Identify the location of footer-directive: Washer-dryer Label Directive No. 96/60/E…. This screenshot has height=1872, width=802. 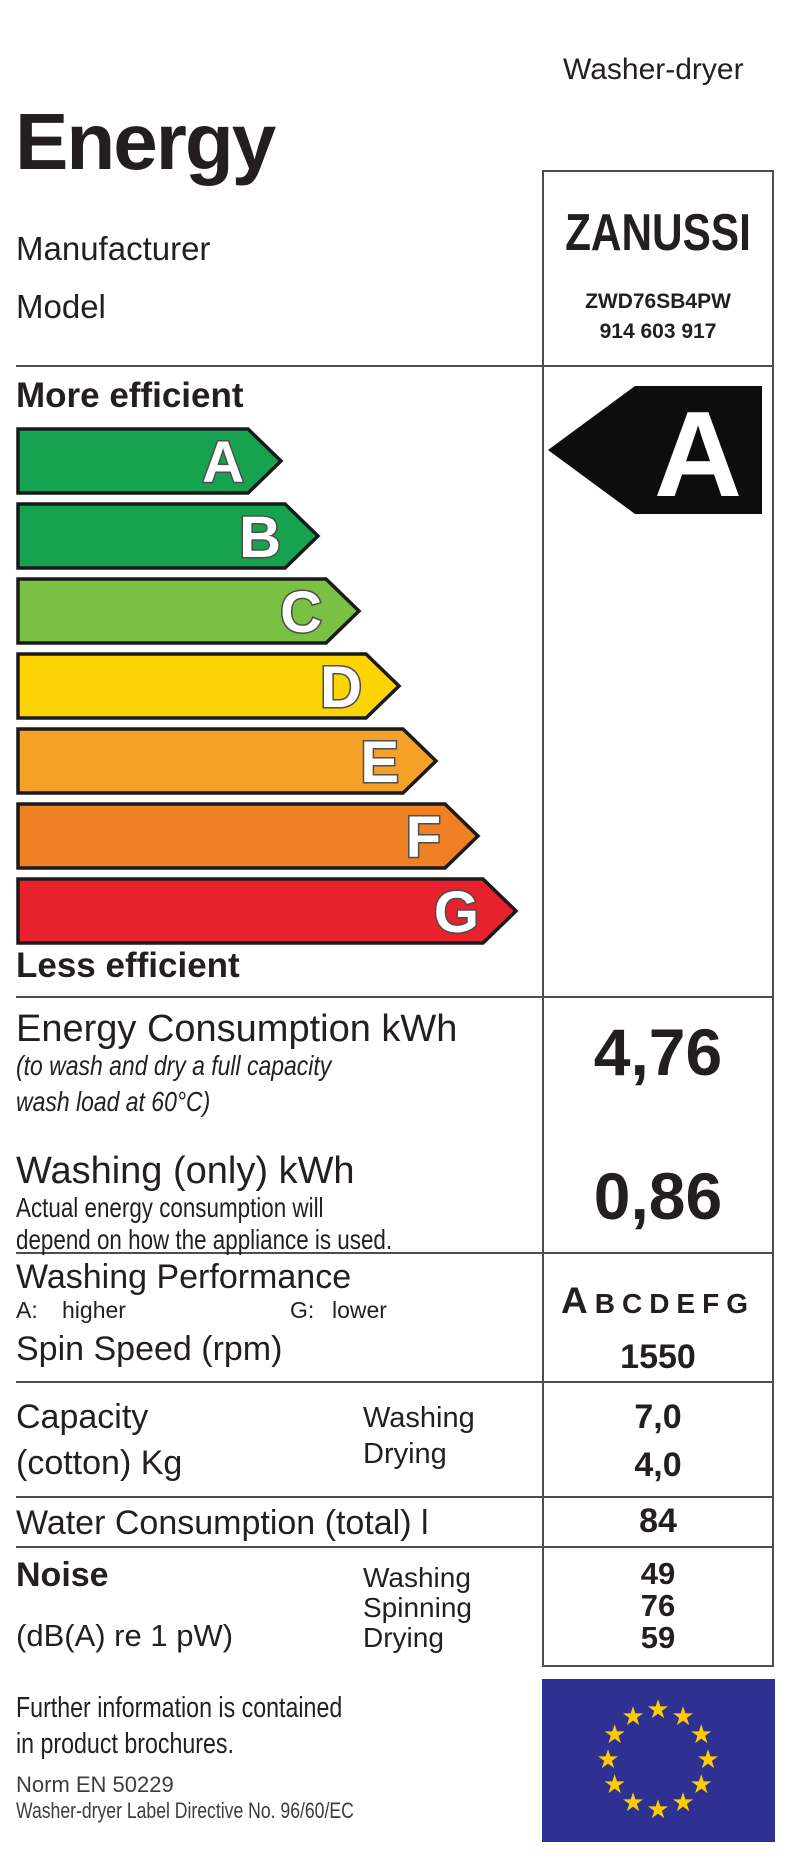
(227, 1811).